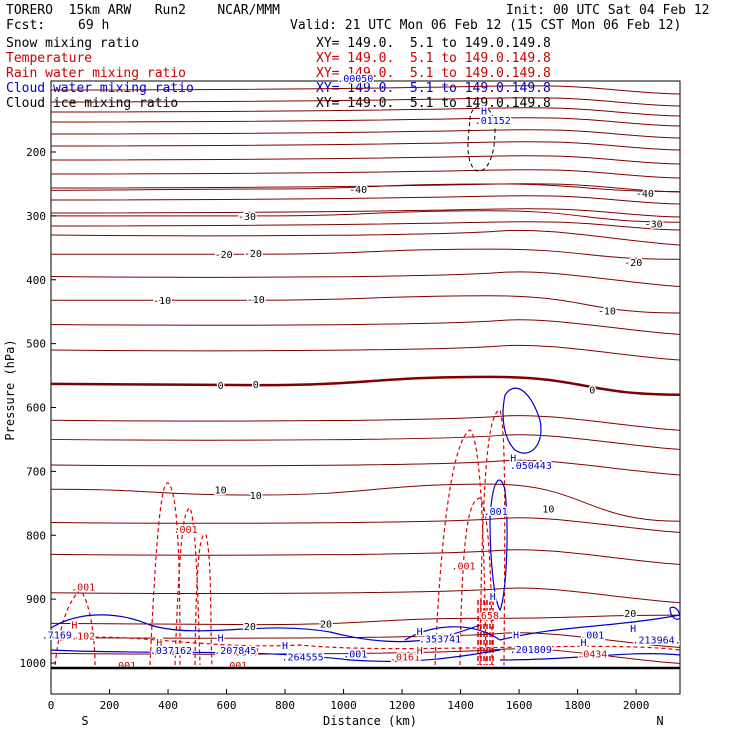 The image size is (740, 740). What do you see at coordinates (531, 466) in the screenshot?
I see `cloud-contour-label: .050443` at bounding box center [531, 466].